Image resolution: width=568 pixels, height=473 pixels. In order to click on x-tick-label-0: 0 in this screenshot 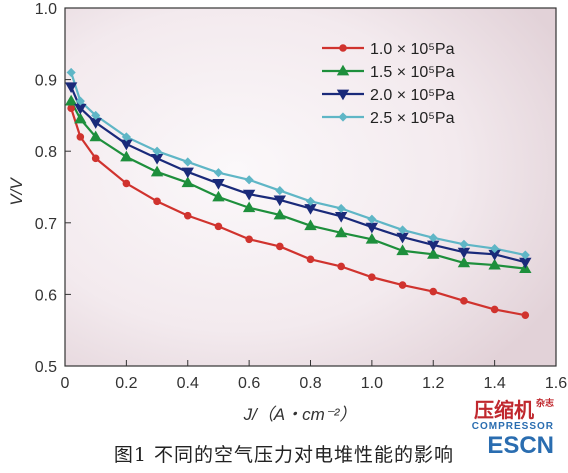, I will do `click(65, 383)`.